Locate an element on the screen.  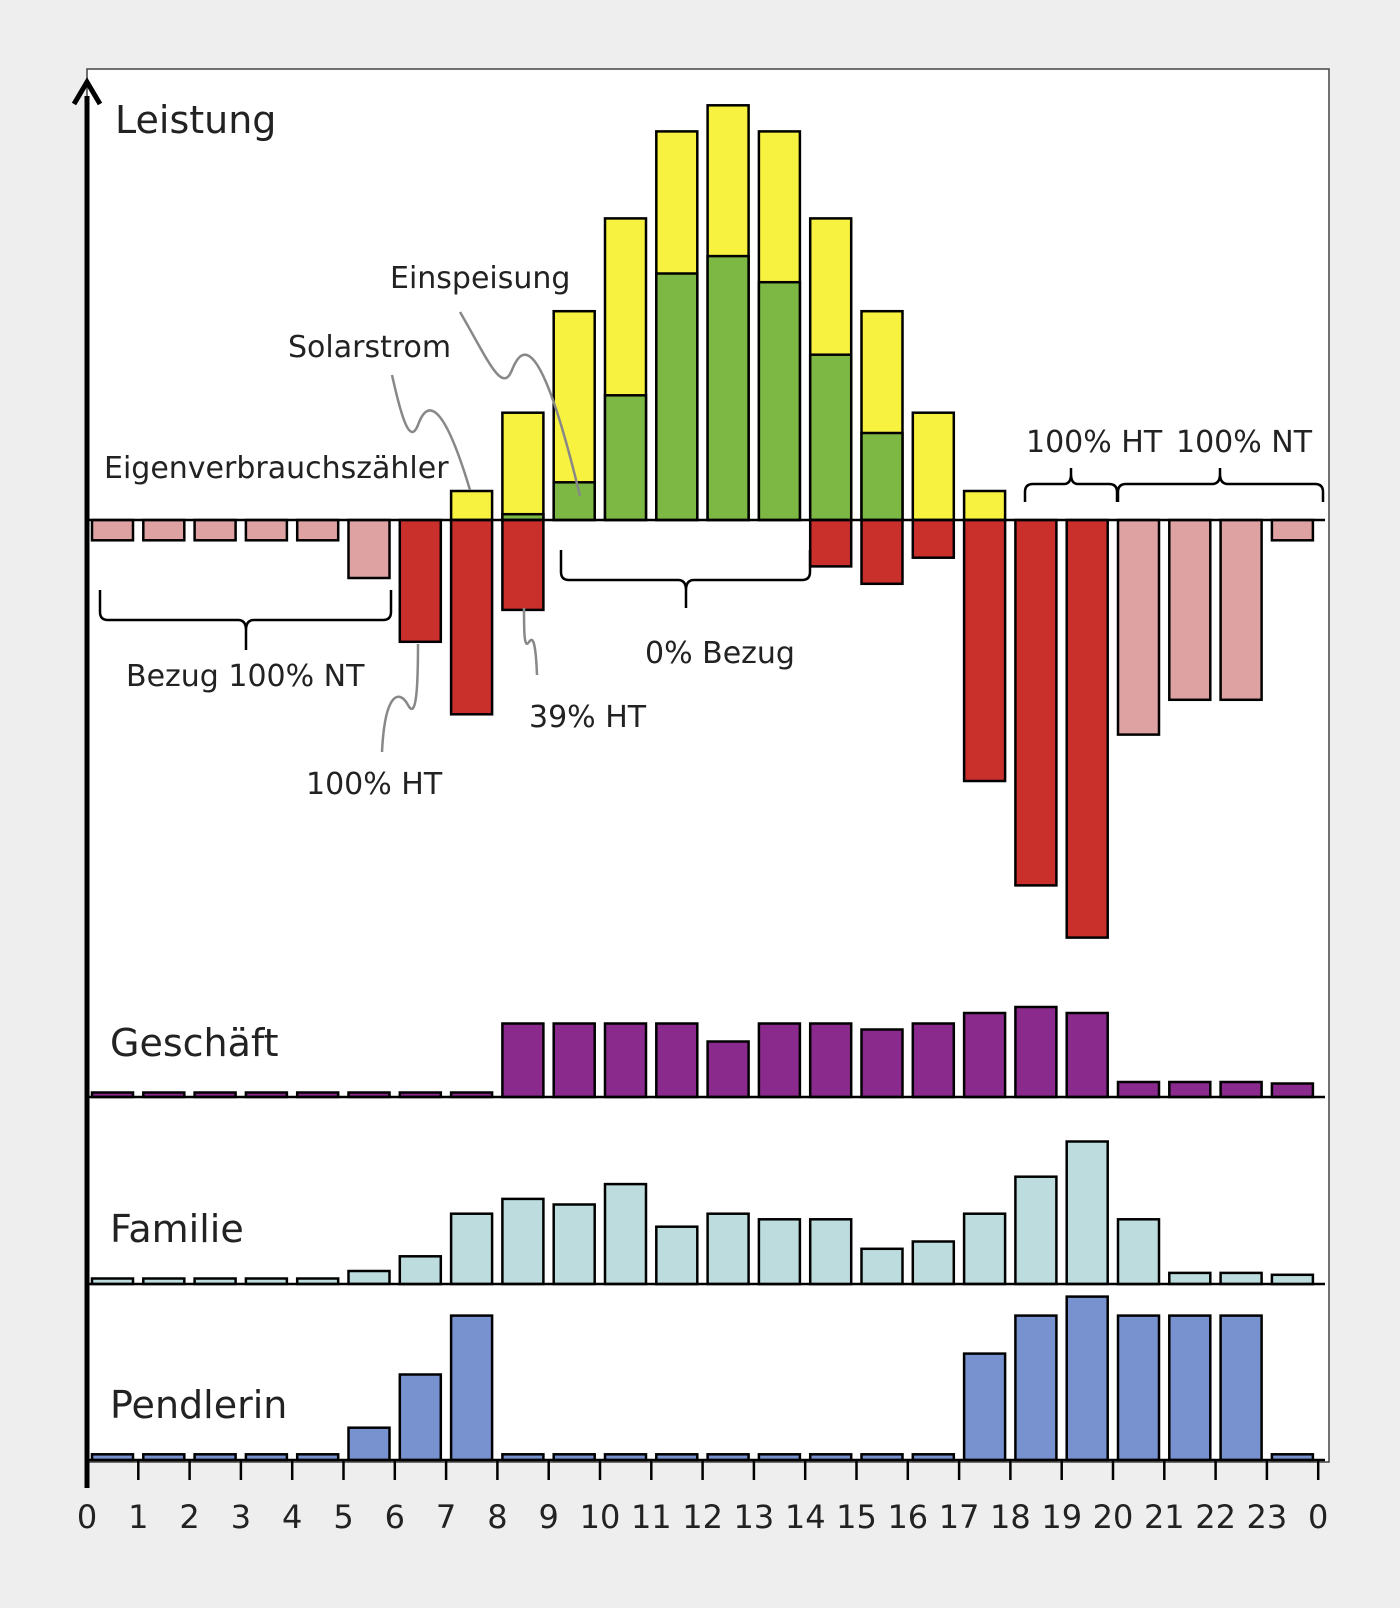
einspeisung-label: Einspeisung is located at coordinates (480, 278).